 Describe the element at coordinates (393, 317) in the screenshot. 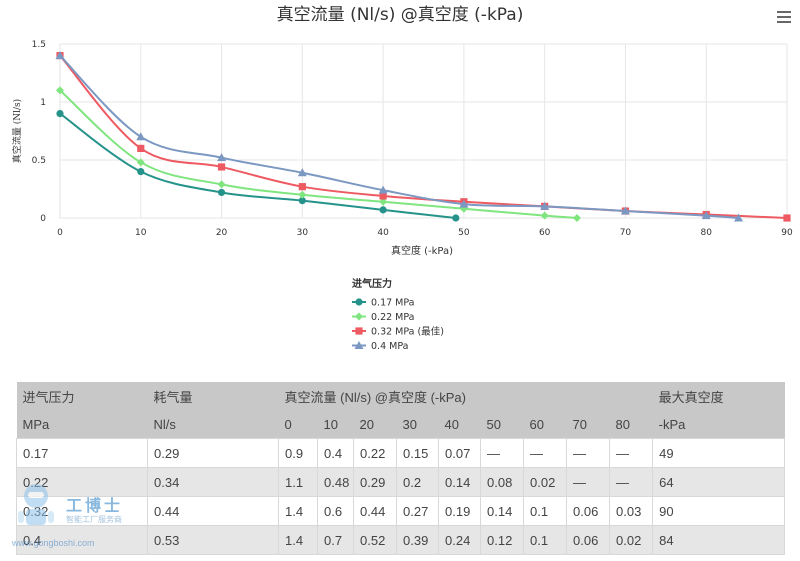

I see `legend-label: 0.22 MPa` at that location.